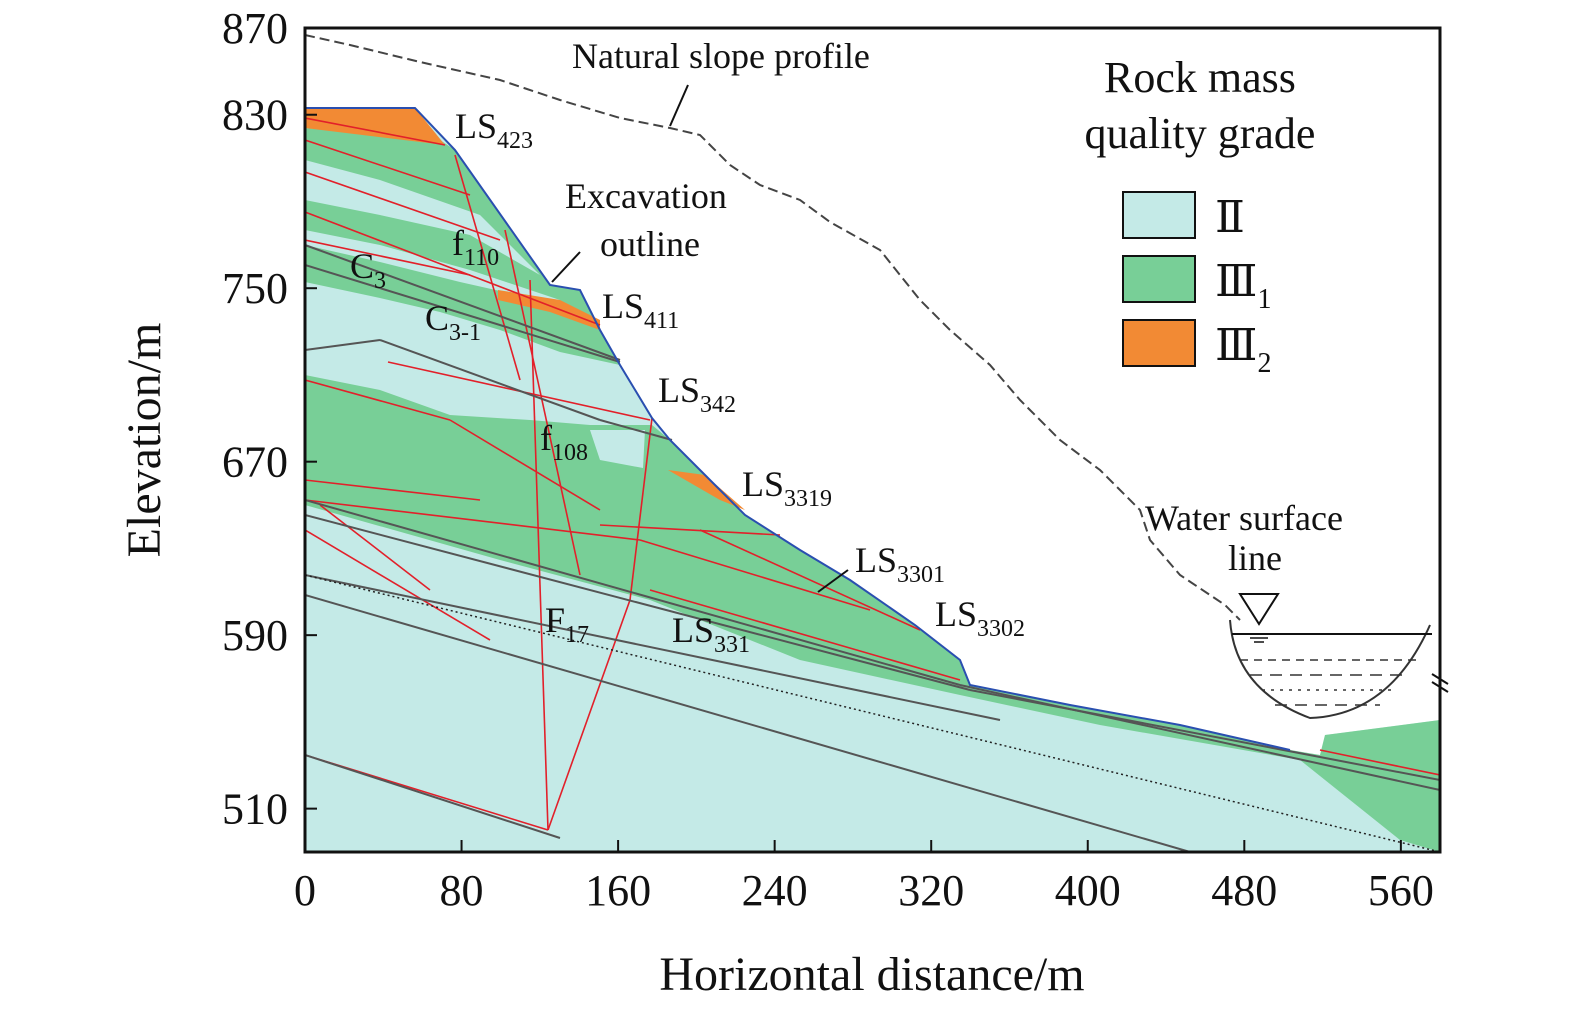  Describe the element at coordinates (1330, 656) in the screenshot. I see `river-channel` at that location.